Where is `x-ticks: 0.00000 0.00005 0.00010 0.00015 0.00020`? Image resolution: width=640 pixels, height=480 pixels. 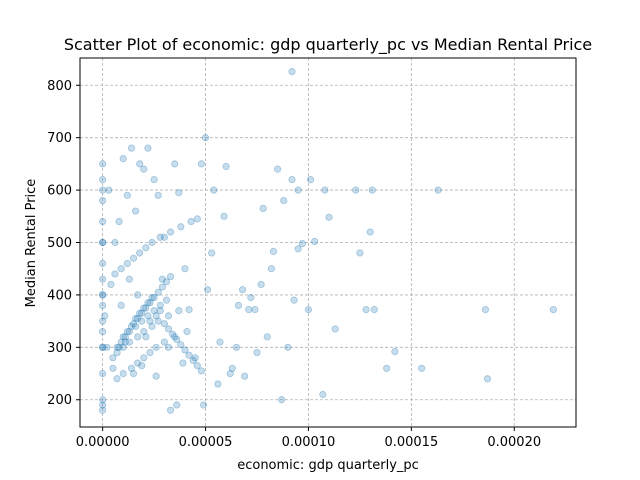 x-ticks: 0.00000 0.00005 0.00010 0.00015 0.00020 is located at coordinates (308, 438).